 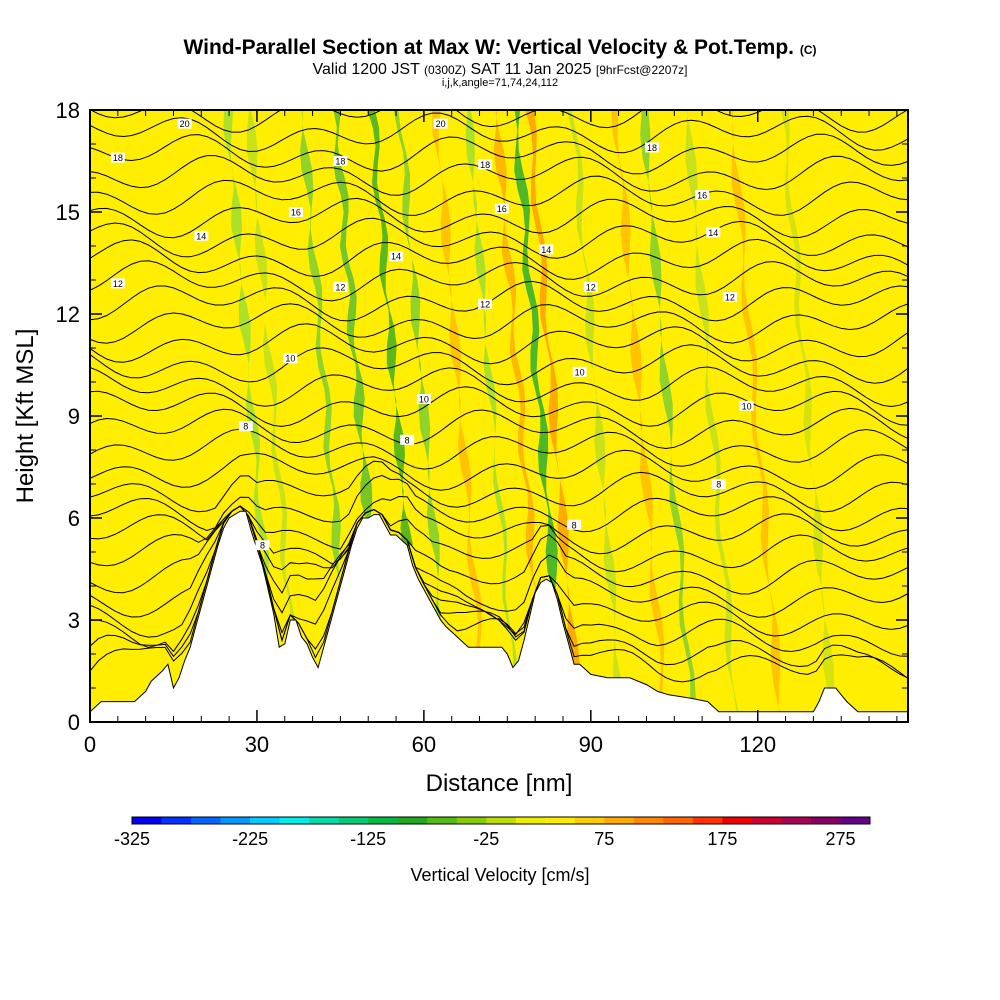 I want to click on chart-title-tag: (C), so click(x=808, y=50).